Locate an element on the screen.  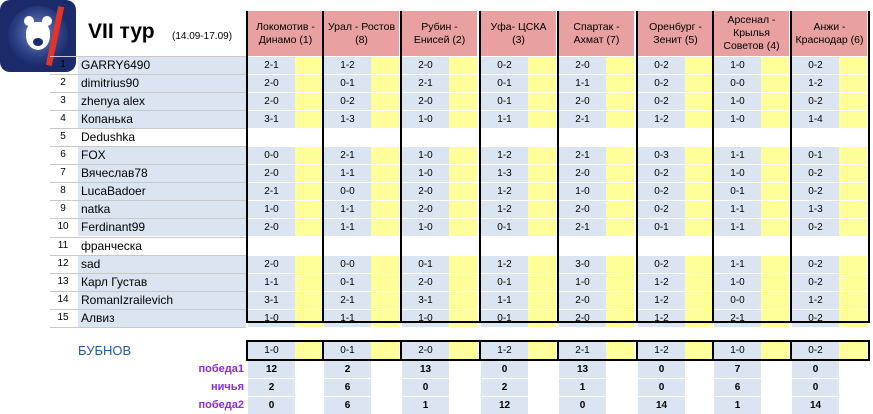
bubnov-prediction: 1-0 is located at coordinates (271, 350).